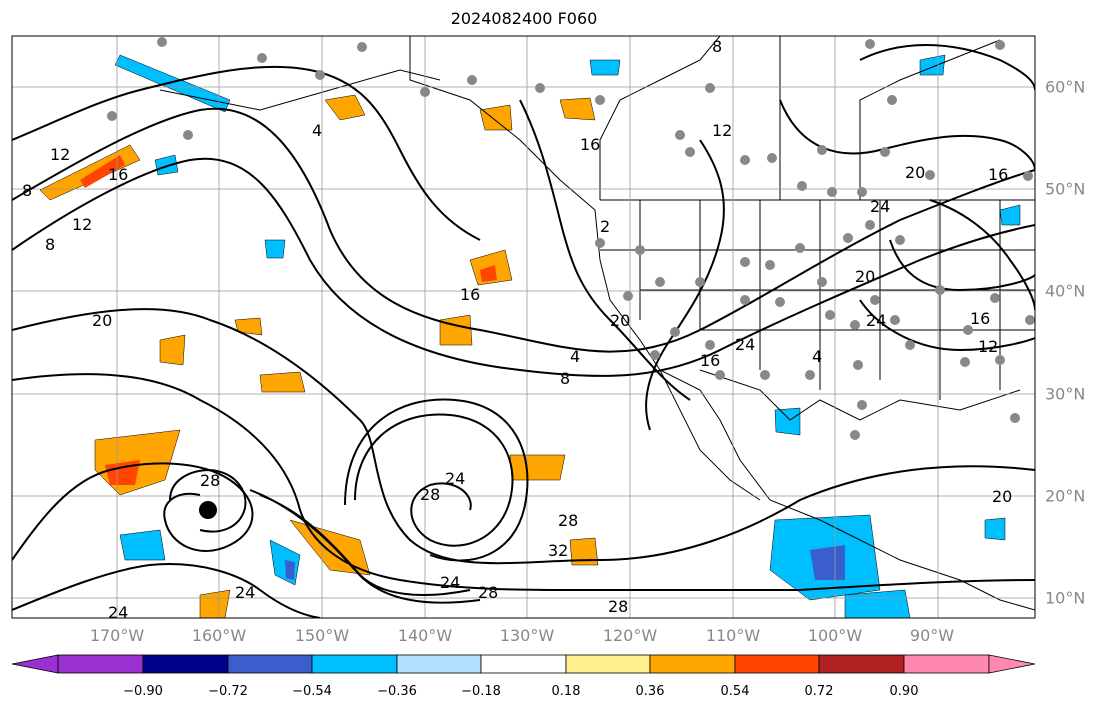 Image resolution: width=1105 pixels, height=712 pixels. I want to click on lon-label: 160°W, so click(219, 635).